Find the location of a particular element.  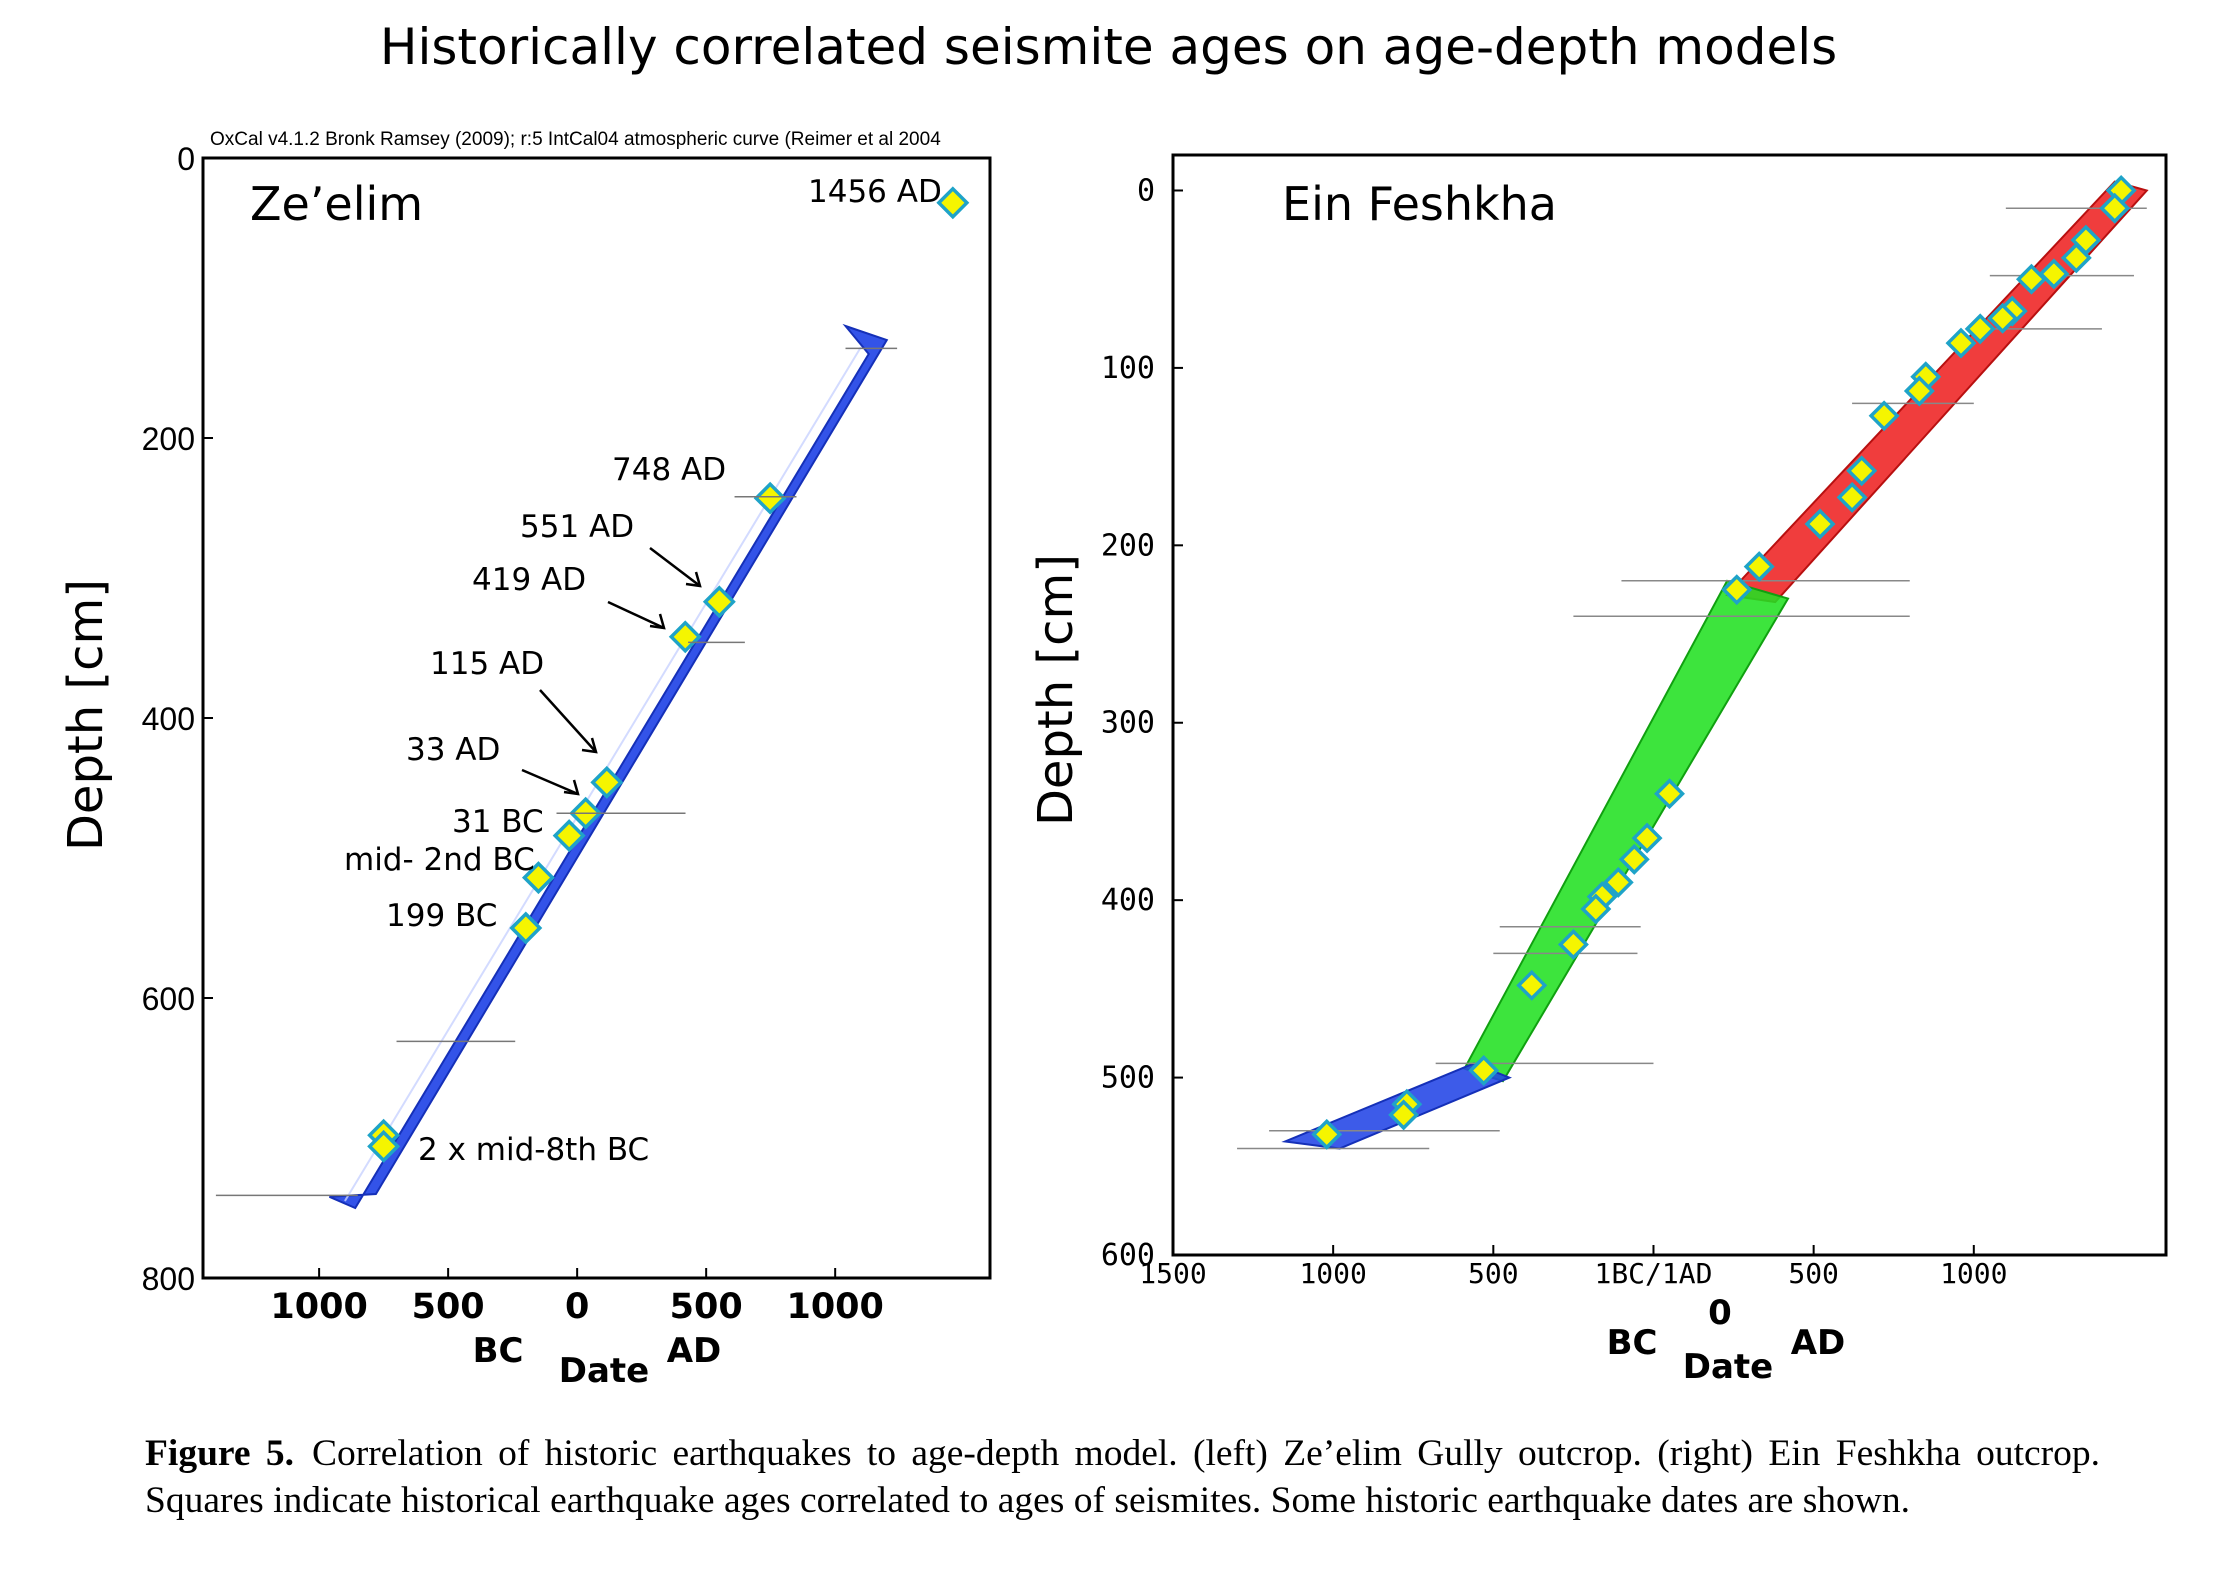

zeelim-marker-label: 199 BC is located at coordinates (441, 916).